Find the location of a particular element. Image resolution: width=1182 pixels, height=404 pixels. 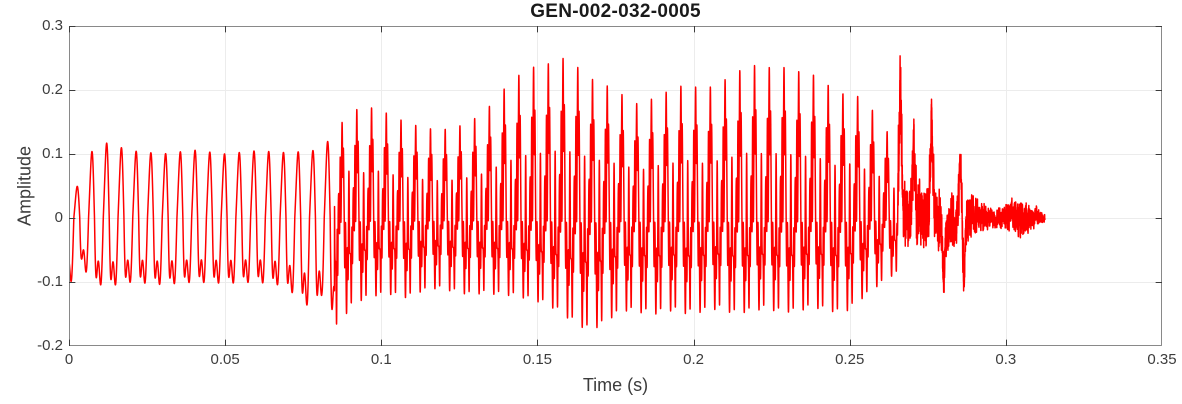

x-tick-label: 0.25 is located at coordinates (850, 359).